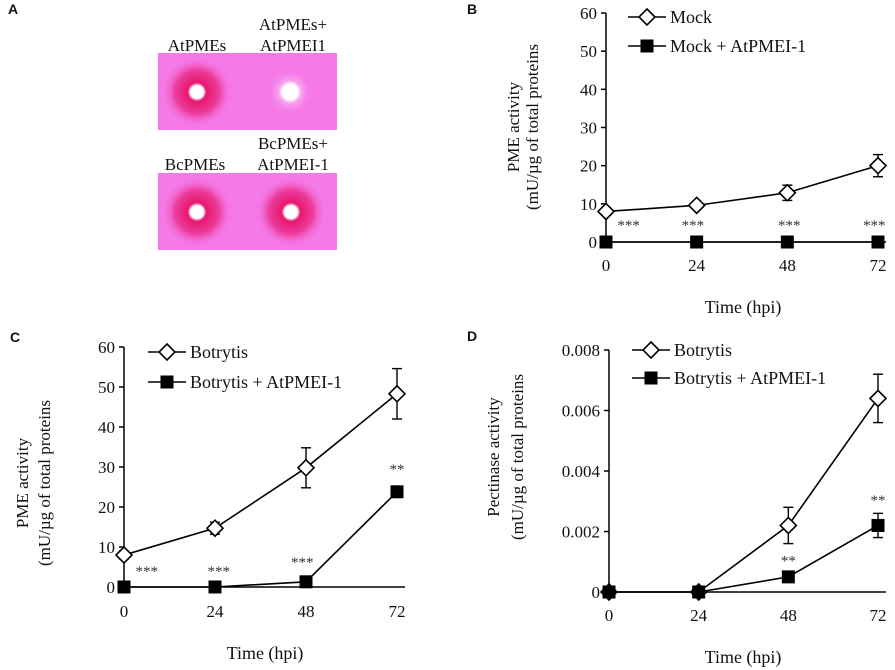 The width and height of the screenshot is (895, 670). Describe the element at coordinates (493, 457) in the screenshot. I see `y-axis-label: Pectinase activity` at that location.